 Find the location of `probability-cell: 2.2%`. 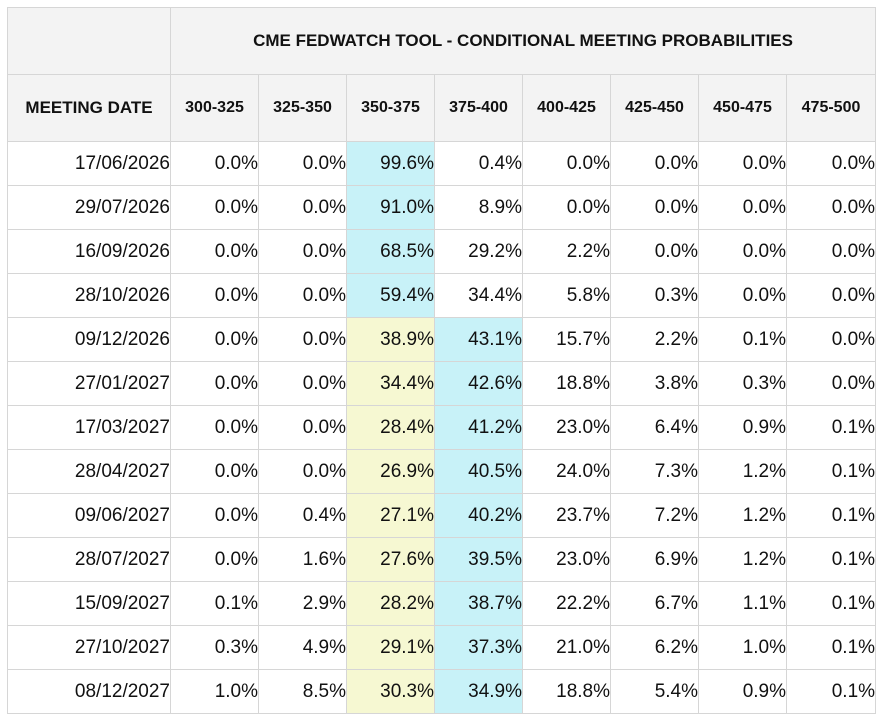

probability-cell: 2.2% is located at coordinates (566, 251).